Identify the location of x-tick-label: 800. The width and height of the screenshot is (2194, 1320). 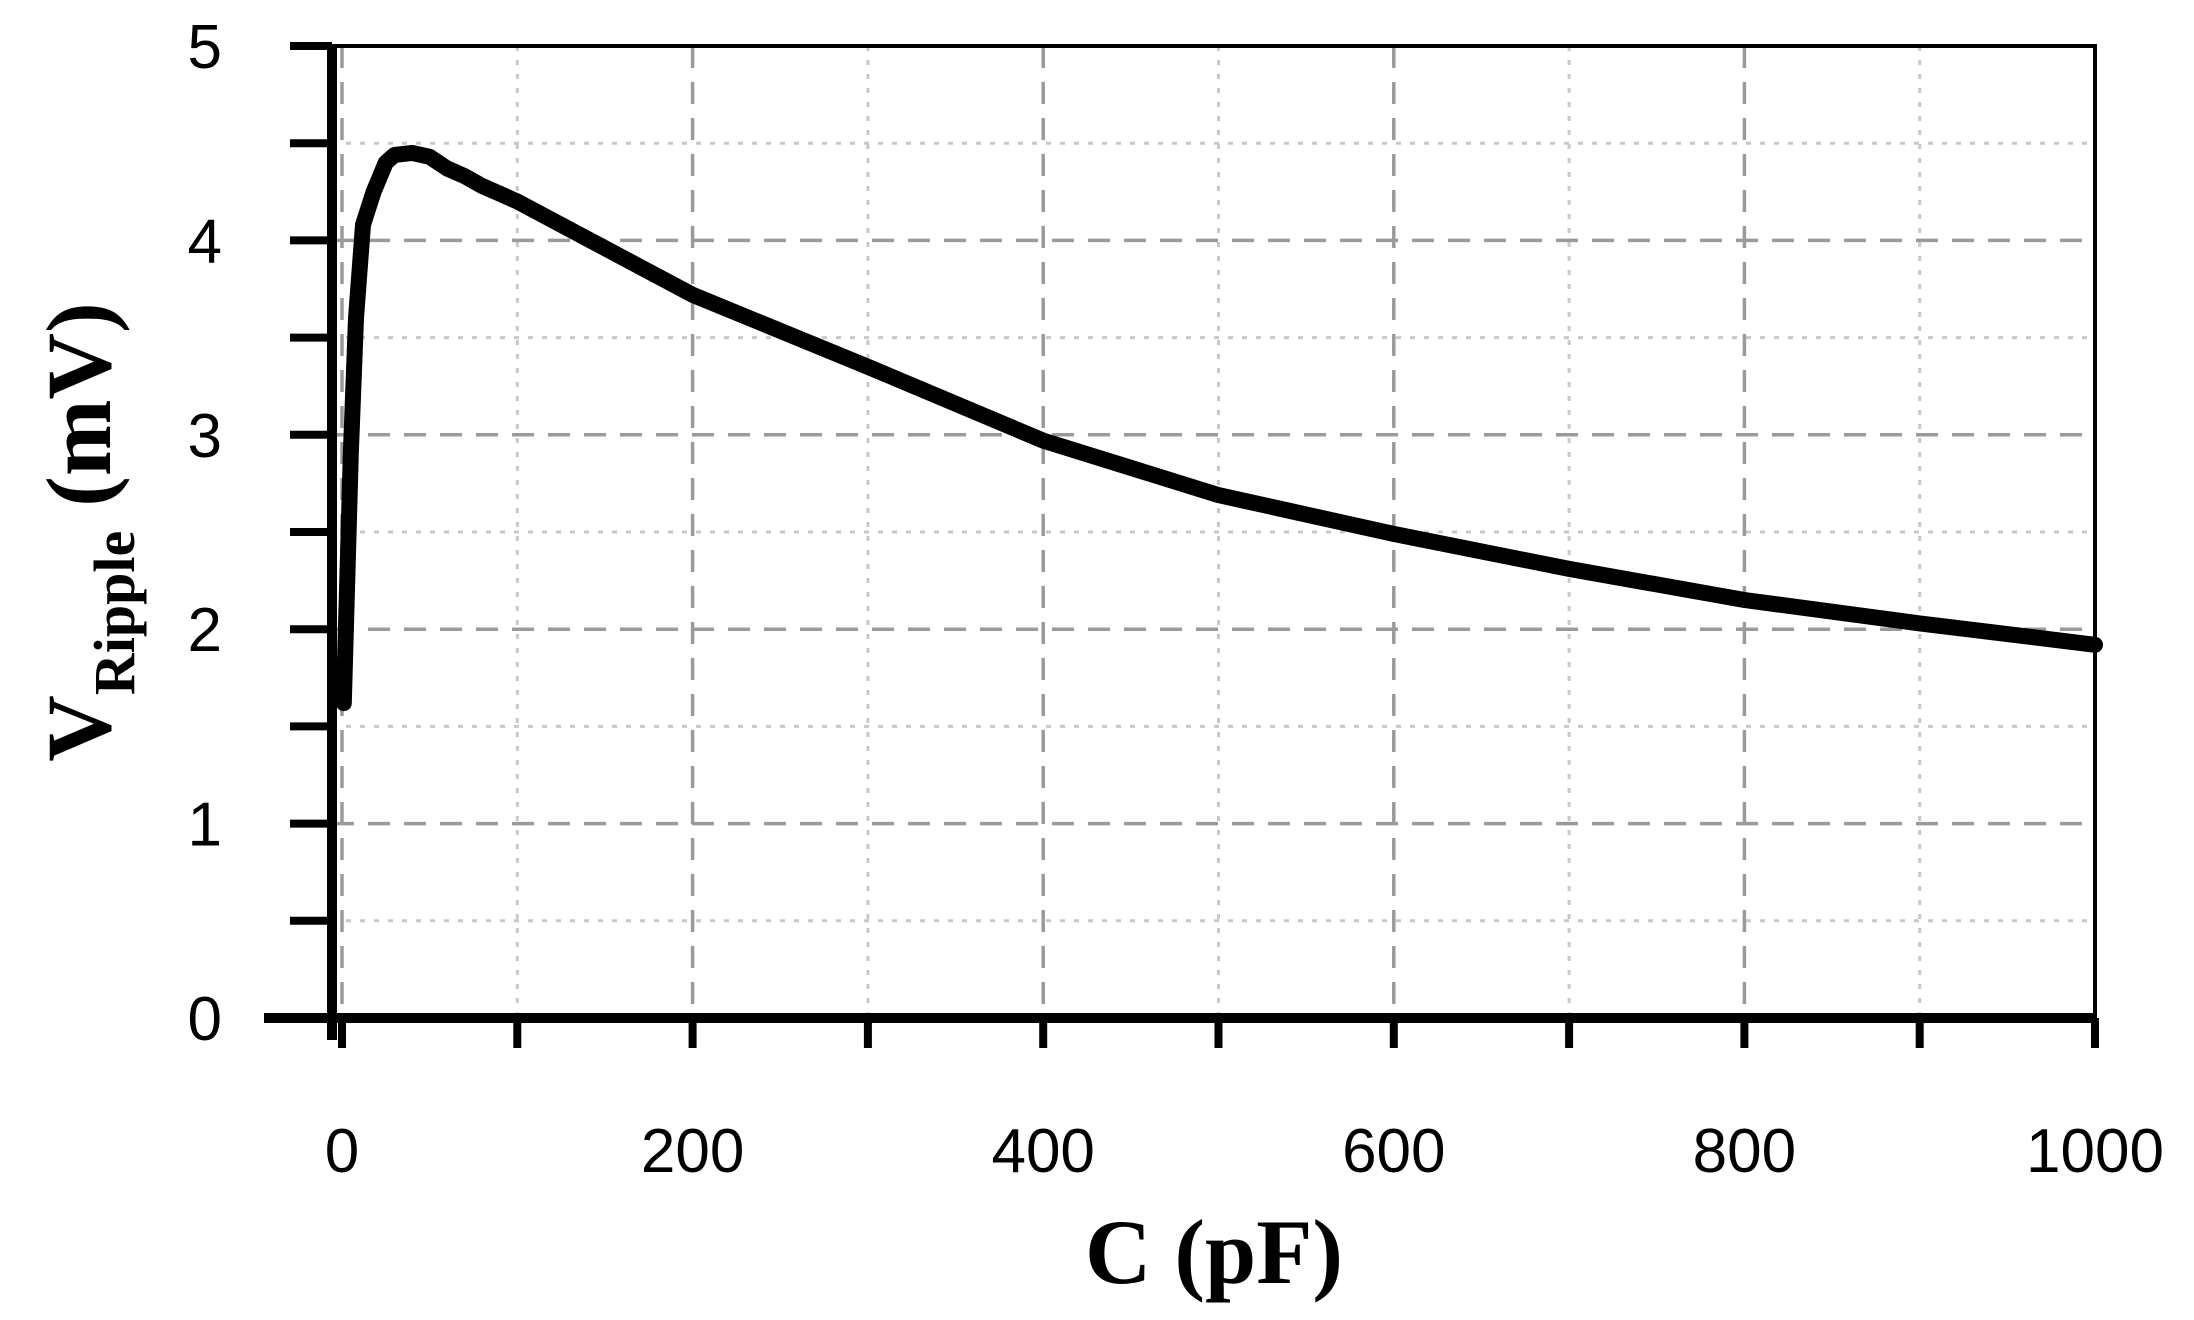
(1744, 1151).